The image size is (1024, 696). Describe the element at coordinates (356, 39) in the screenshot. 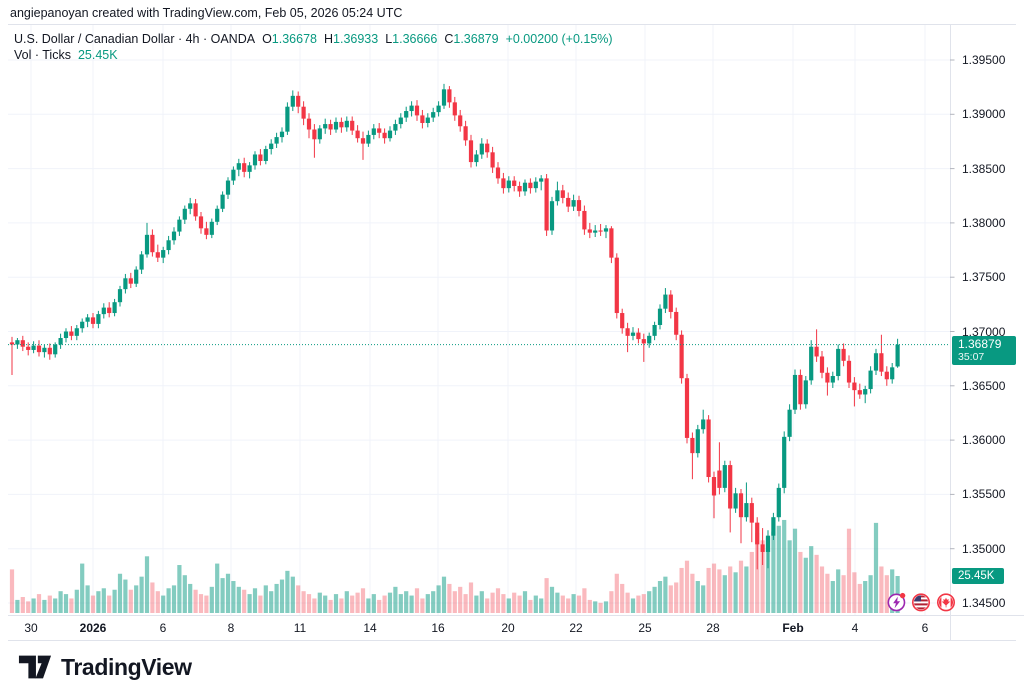

I see `high-value: 1.36933` at that location.